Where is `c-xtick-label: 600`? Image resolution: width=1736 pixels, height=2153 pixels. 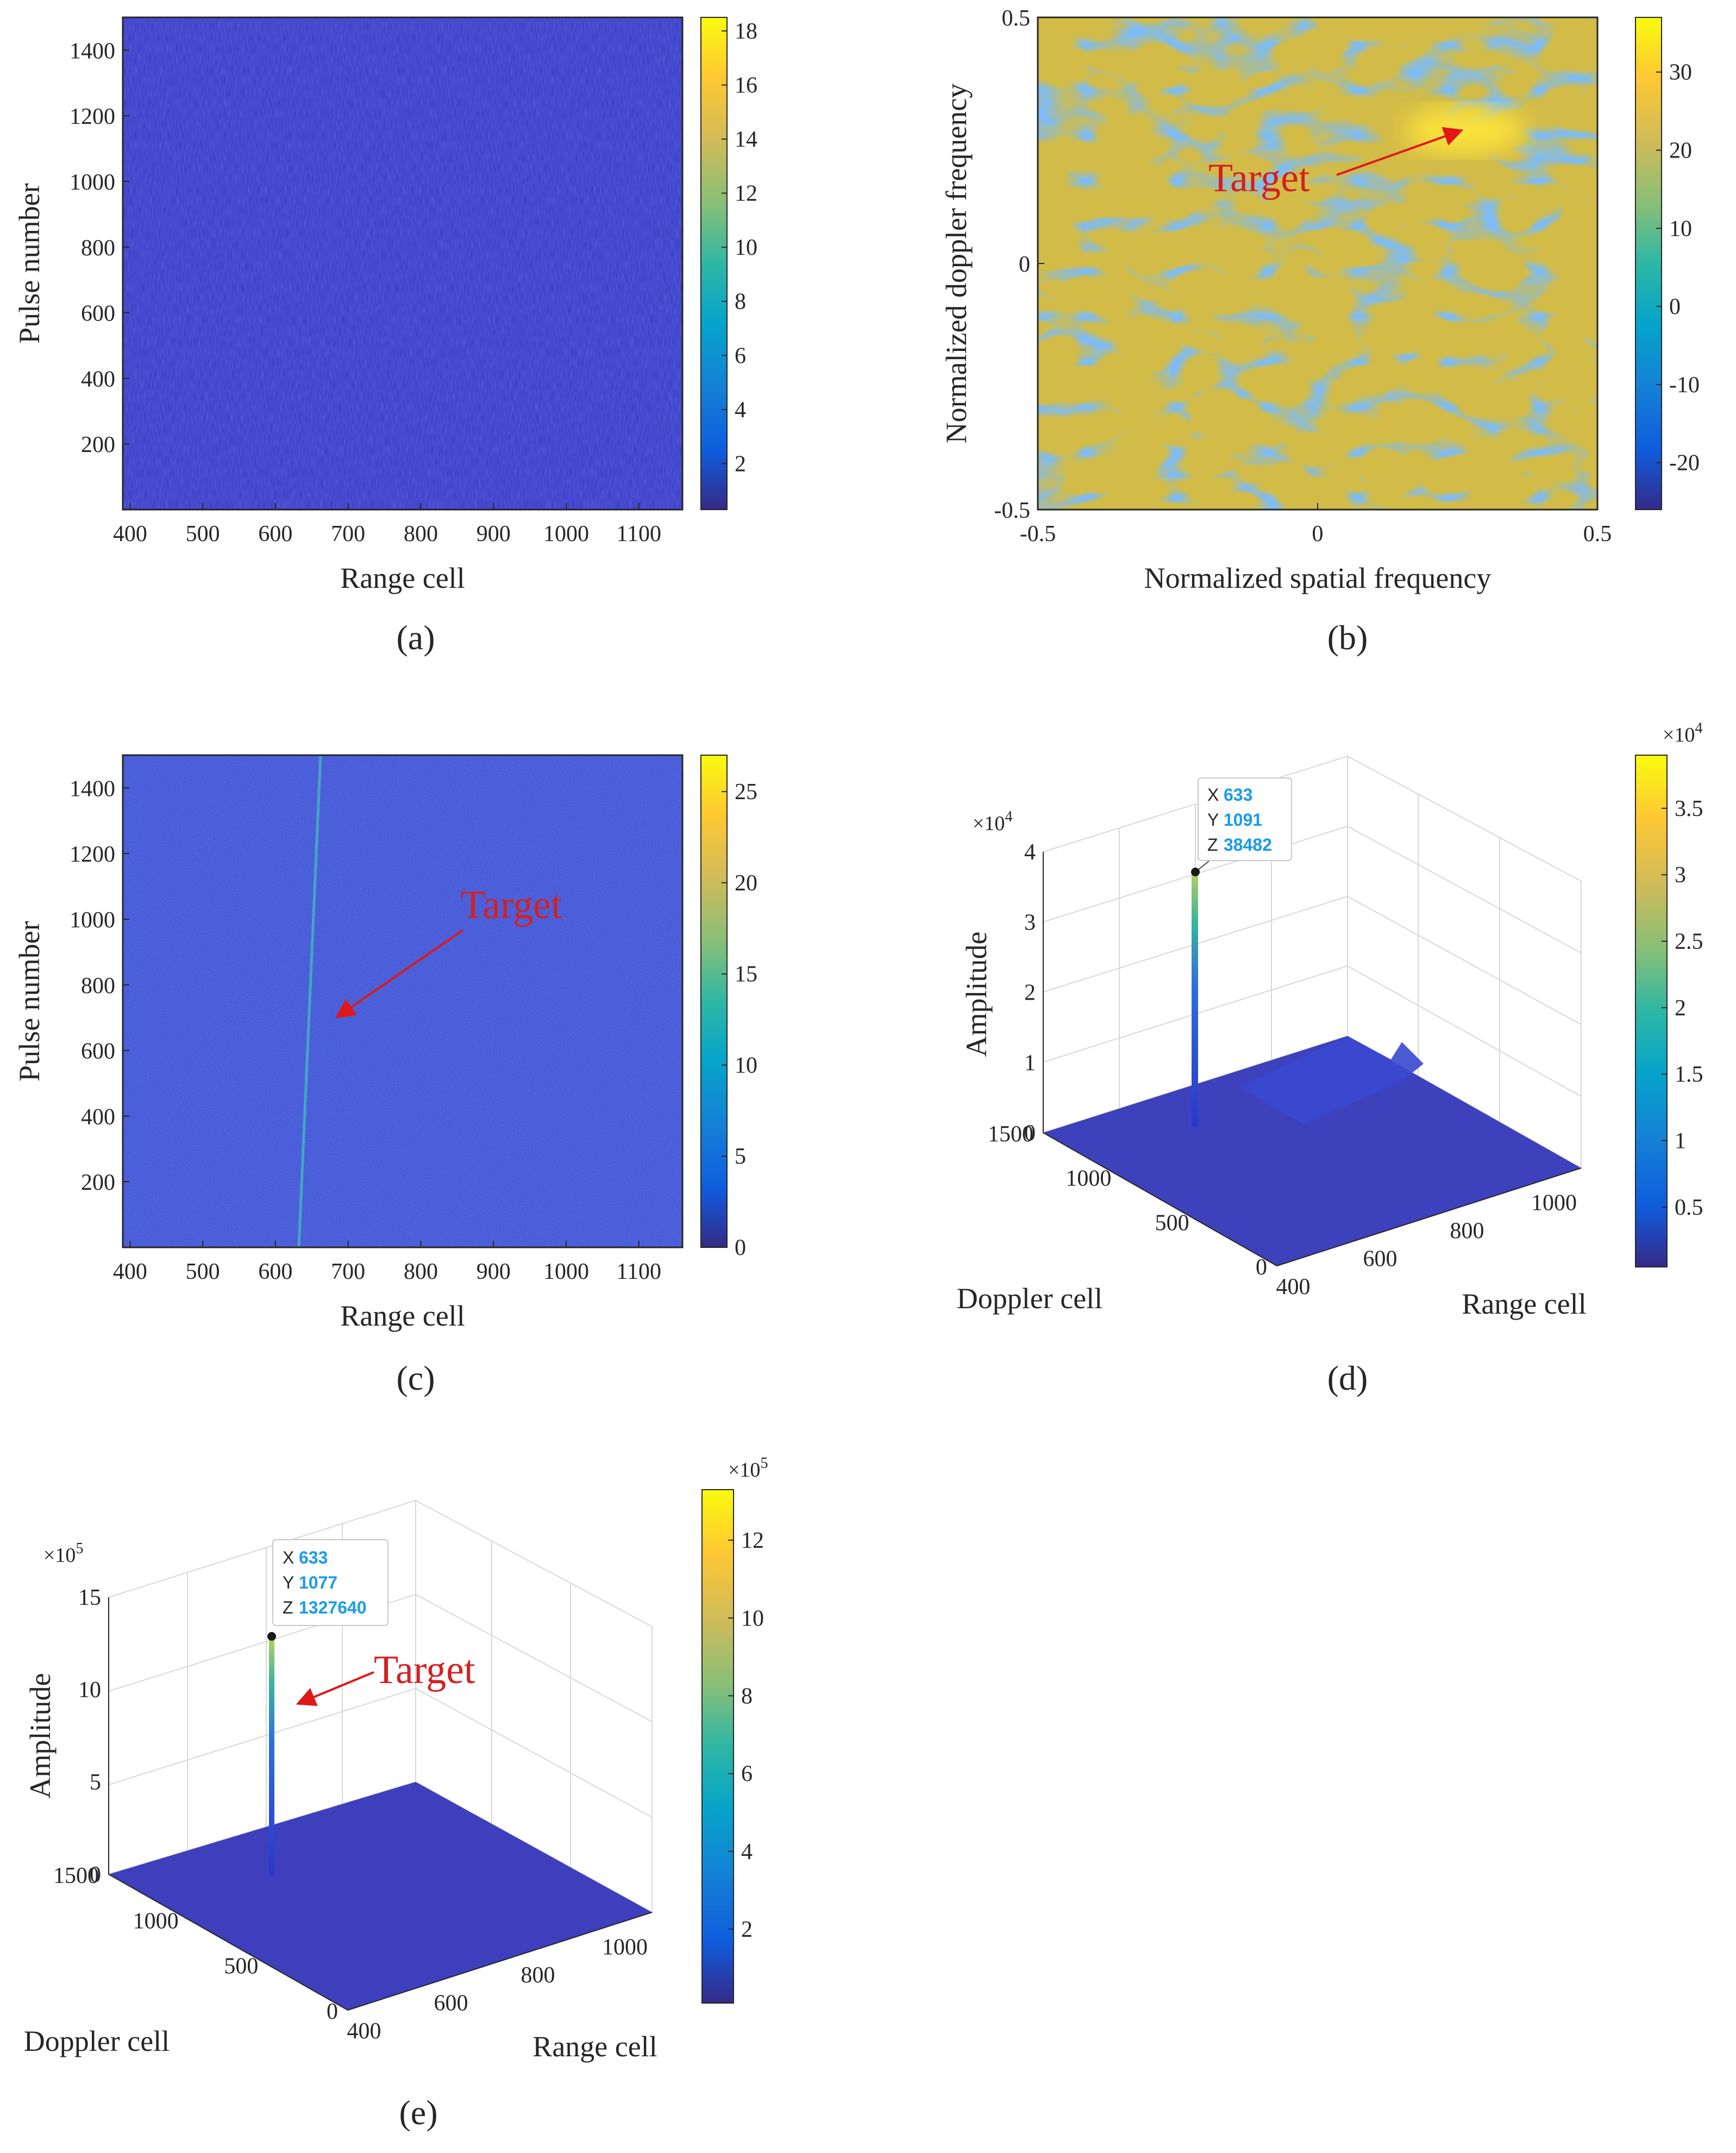
c-xtick-label: 600 is located at coordinates (275, 1271).